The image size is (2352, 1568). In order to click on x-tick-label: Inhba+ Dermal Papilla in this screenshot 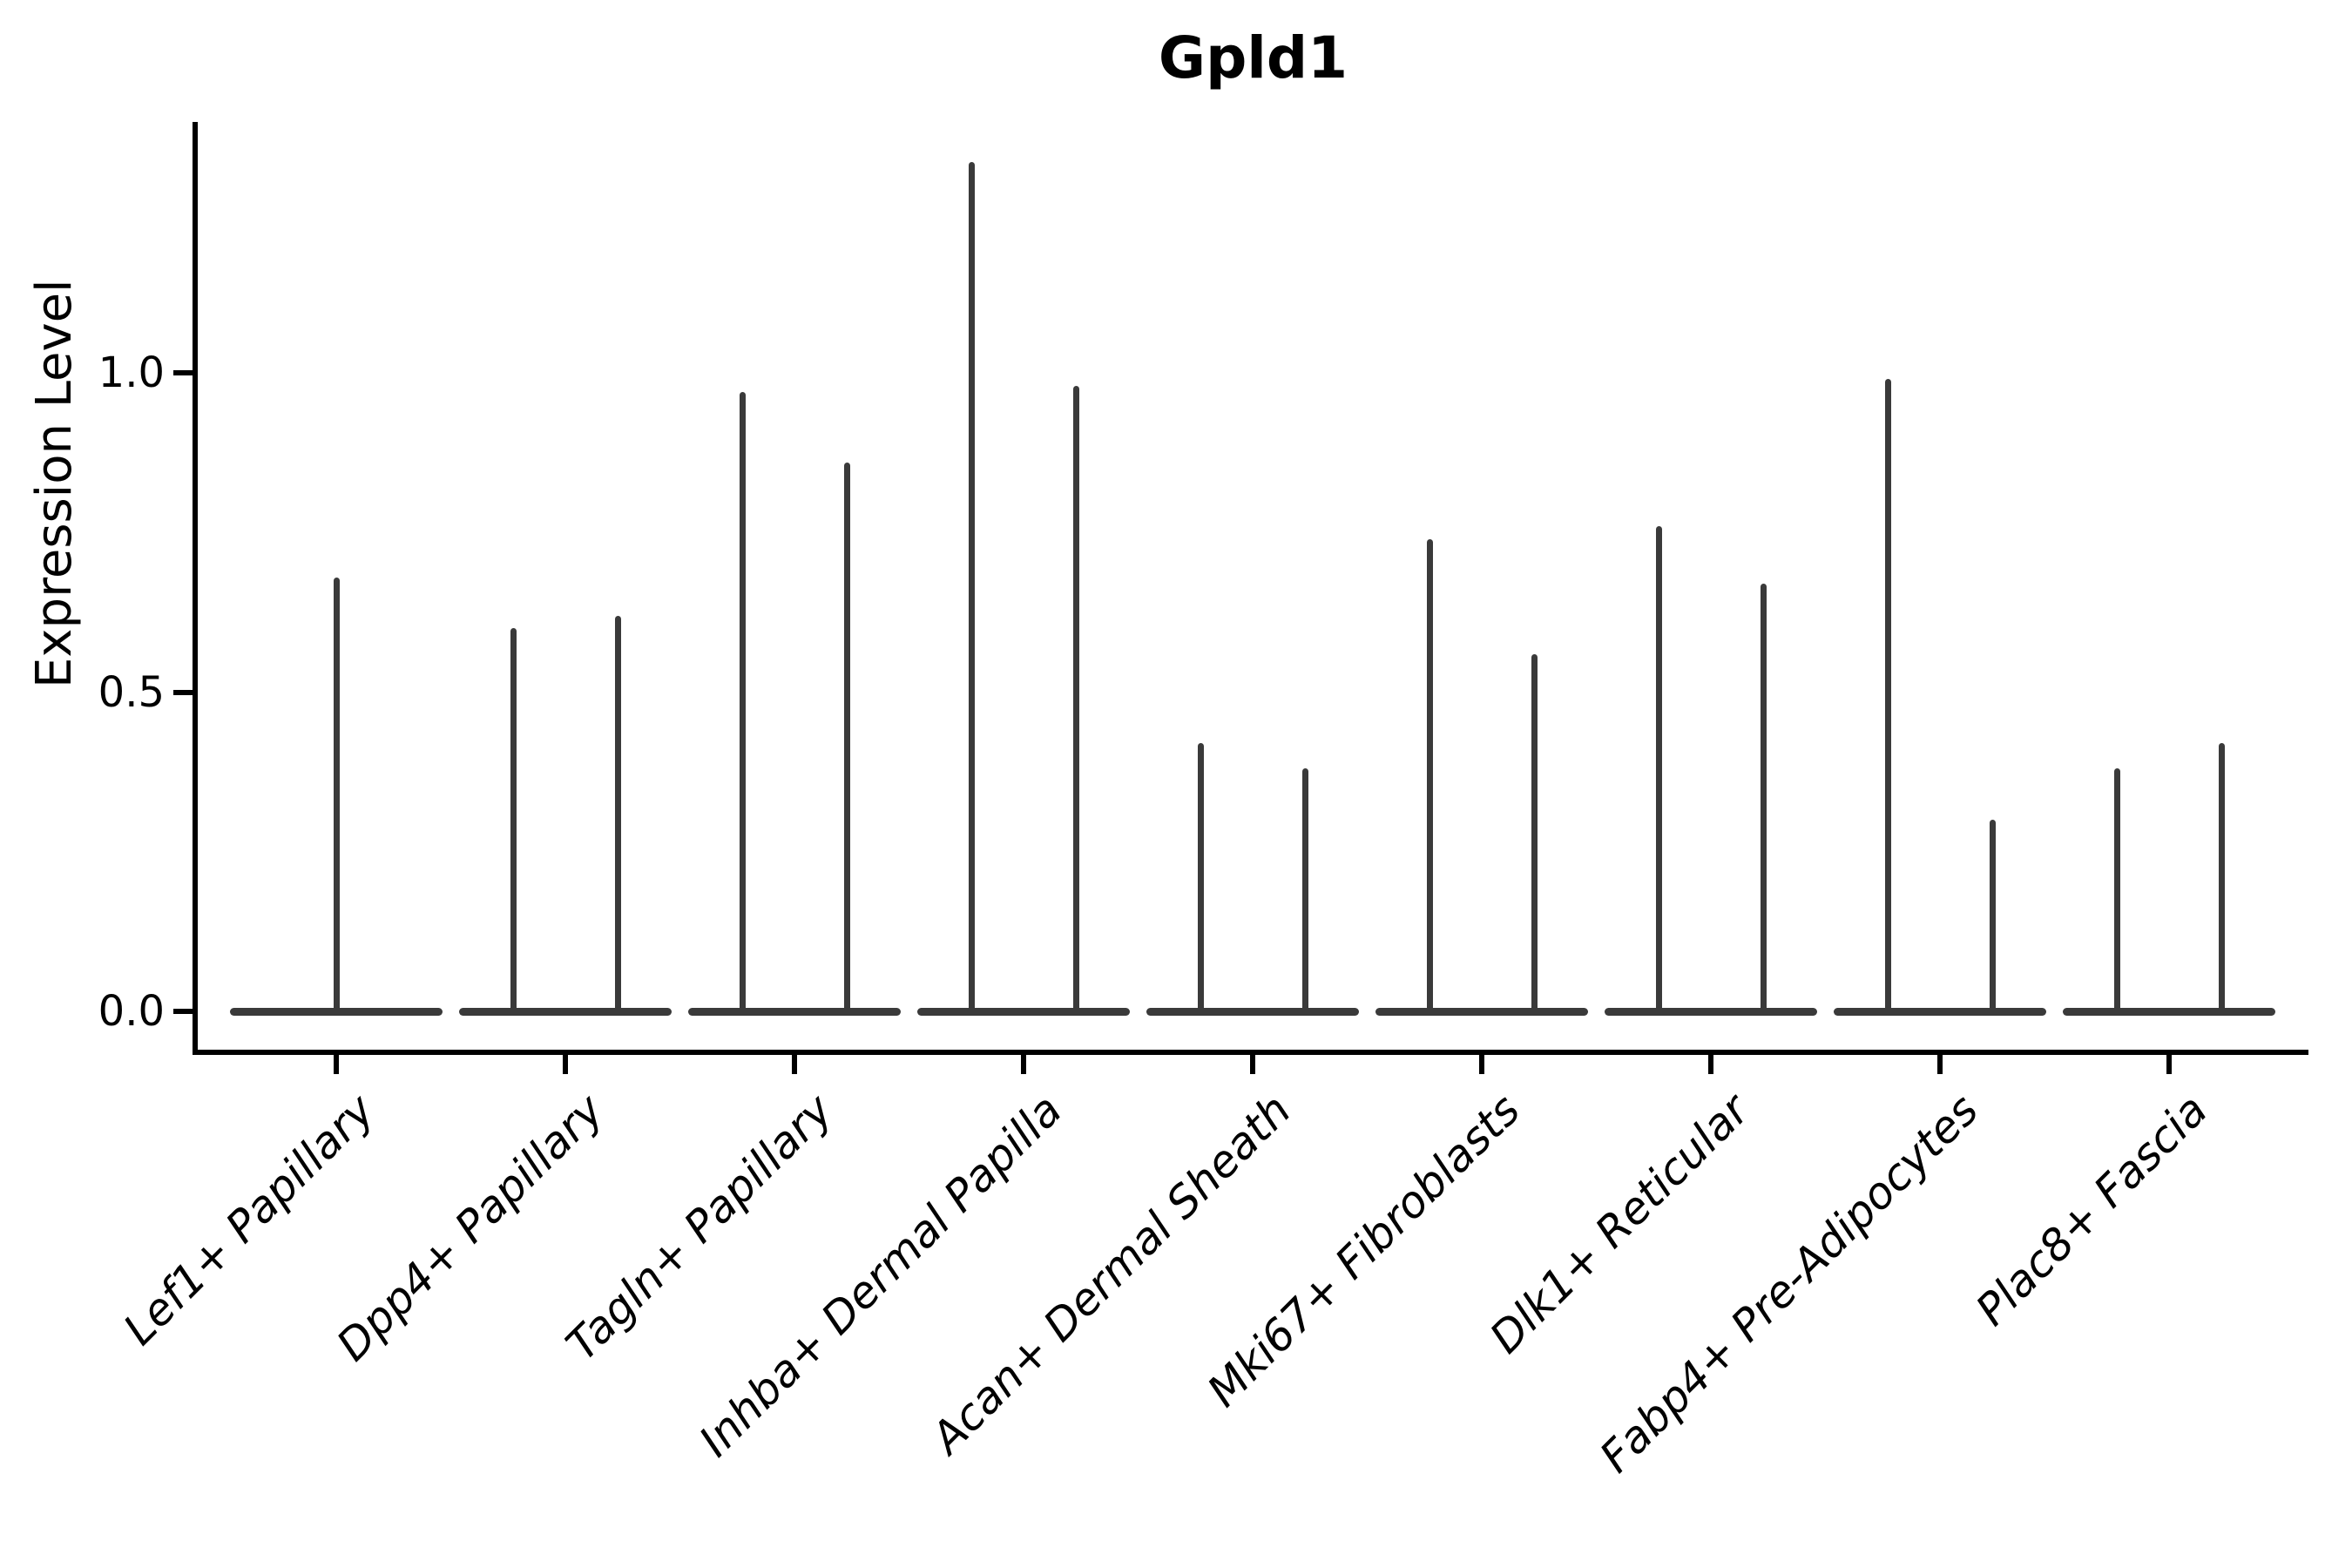, I will do `click(880, 1276)`.